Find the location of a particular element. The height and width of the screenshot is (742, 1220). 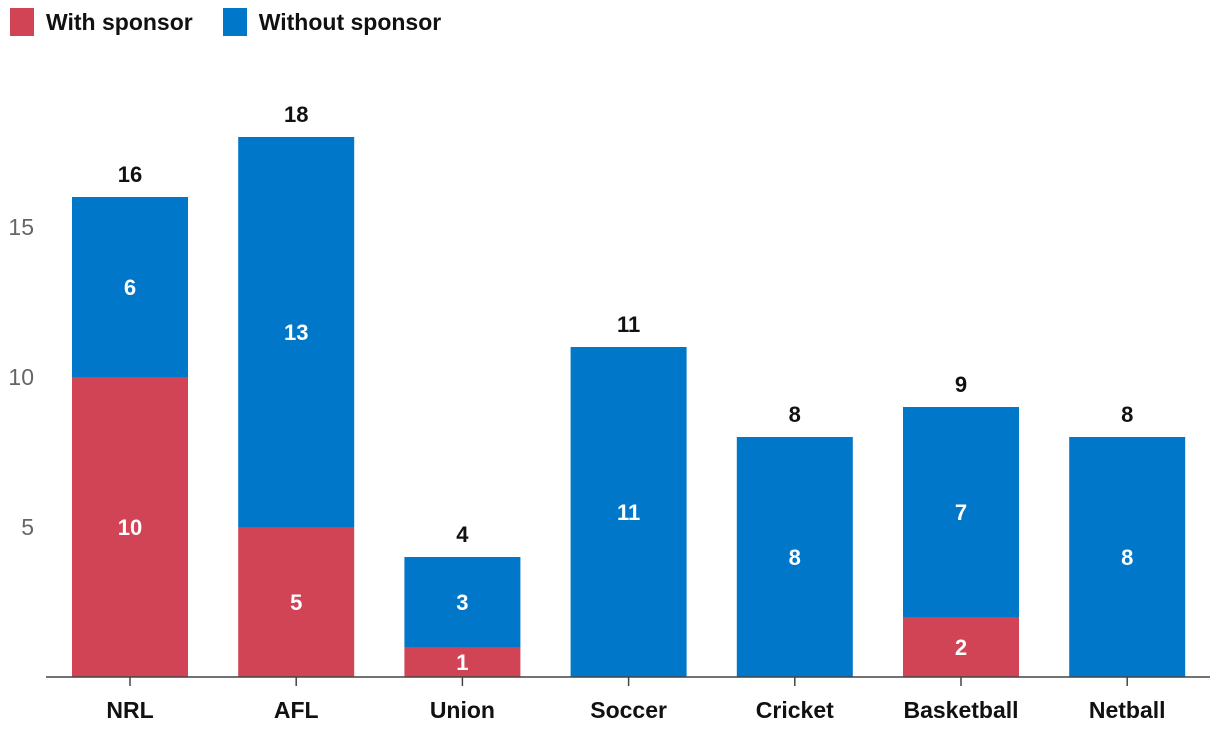

category-label-basketball: Basketball is located at coordinates (960, 710).